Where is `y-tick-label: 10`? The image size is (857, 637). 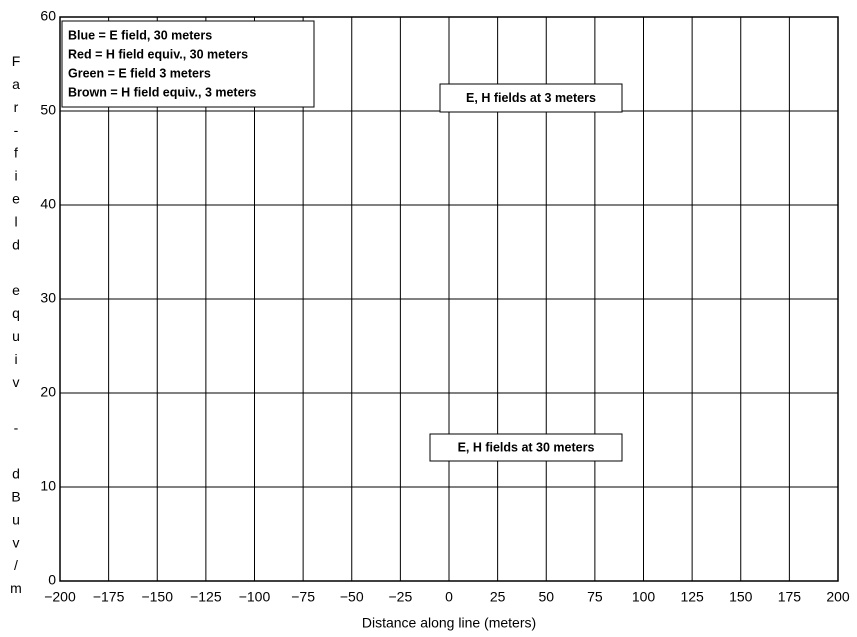
y-tick-label: 10 is located at coordinates (48, 486).